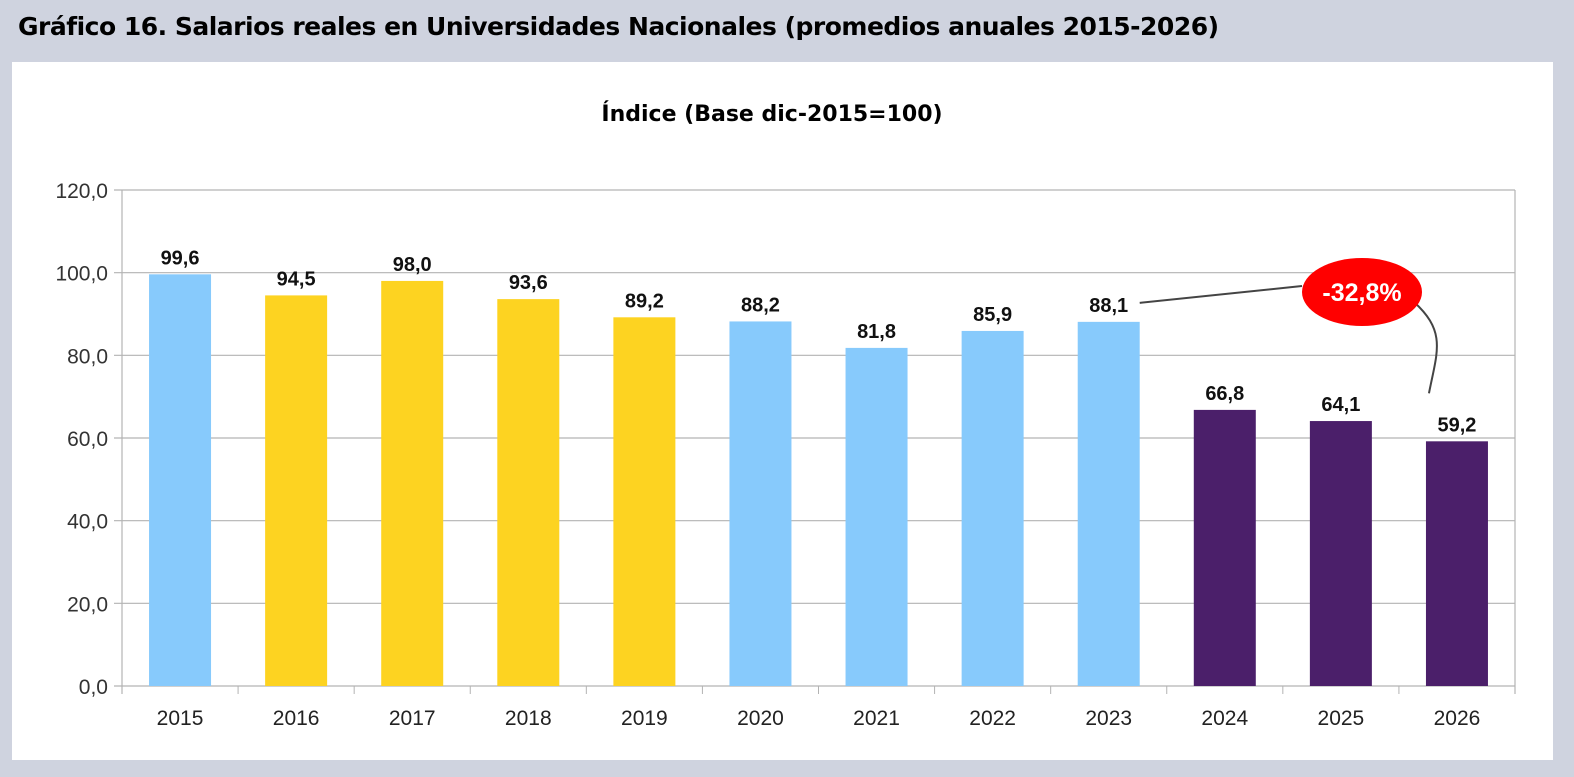 The width and height of the screenshot is (1574, 777). Describe the element at coordinates (528, 492) in the screenshot. I see `bar-2018` at that location.